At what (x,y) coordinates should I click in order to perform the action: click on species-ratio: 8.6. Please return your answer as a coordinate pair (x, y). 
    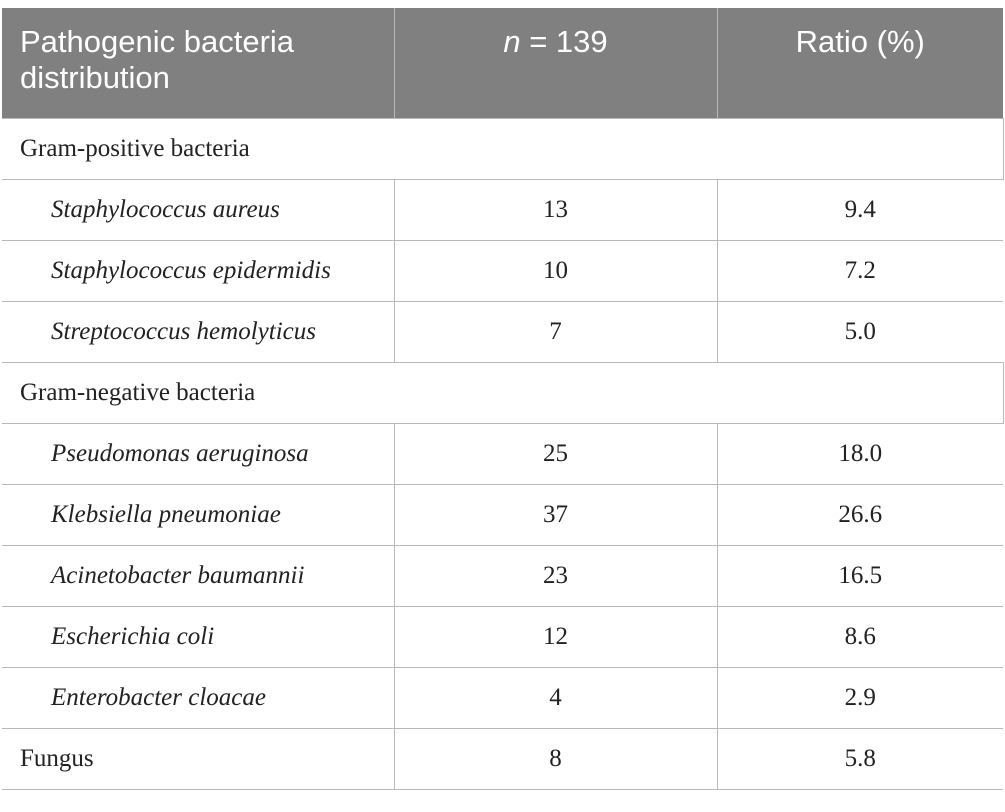
    Looking at the image, I should click on (860, 637).